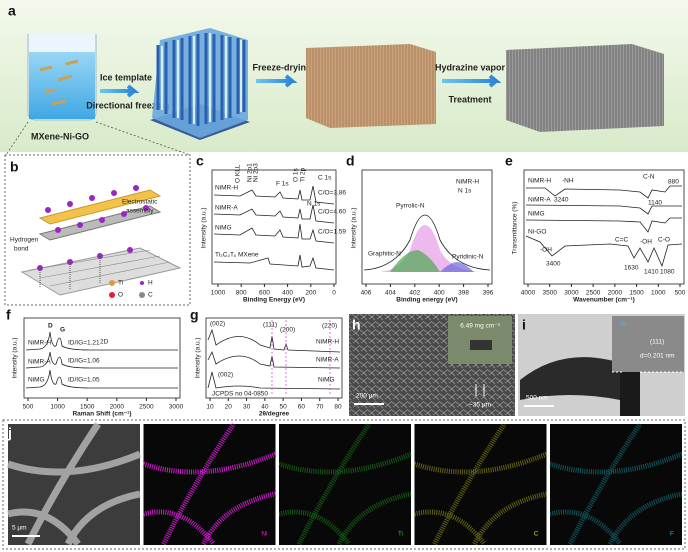 The height and width of the screenshot is (552, 688). Describe the element at coordinates (427, 242) in the screenshot. I see `envelope` at that location.